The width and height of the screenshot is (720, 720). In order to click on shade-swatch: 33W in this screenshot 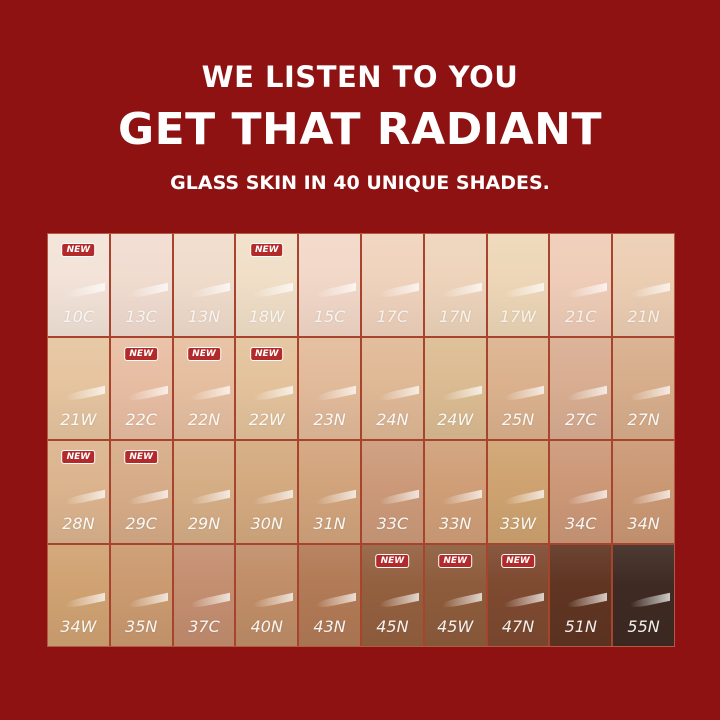, I will do `click(518, 492)`.